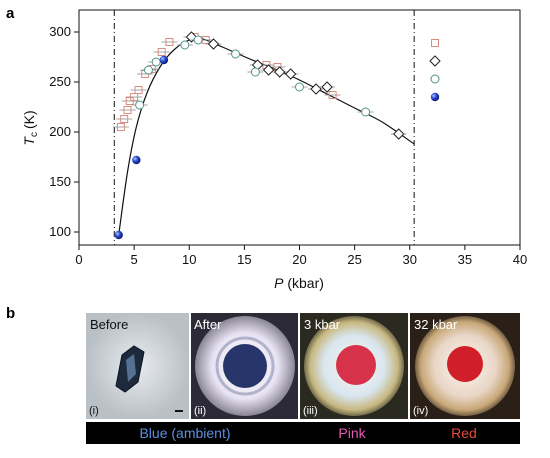  What do you see at coordinates (436, 324) in the screenshot?
I see `photo-caption-4: 32 kbar` at bounding box center [436, 324].